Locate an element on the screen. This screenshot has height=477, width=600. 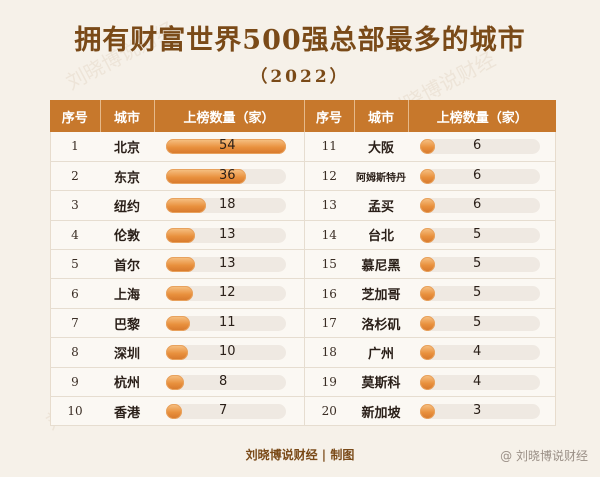
count-cell: 13 is located at coordinates (229, 235).